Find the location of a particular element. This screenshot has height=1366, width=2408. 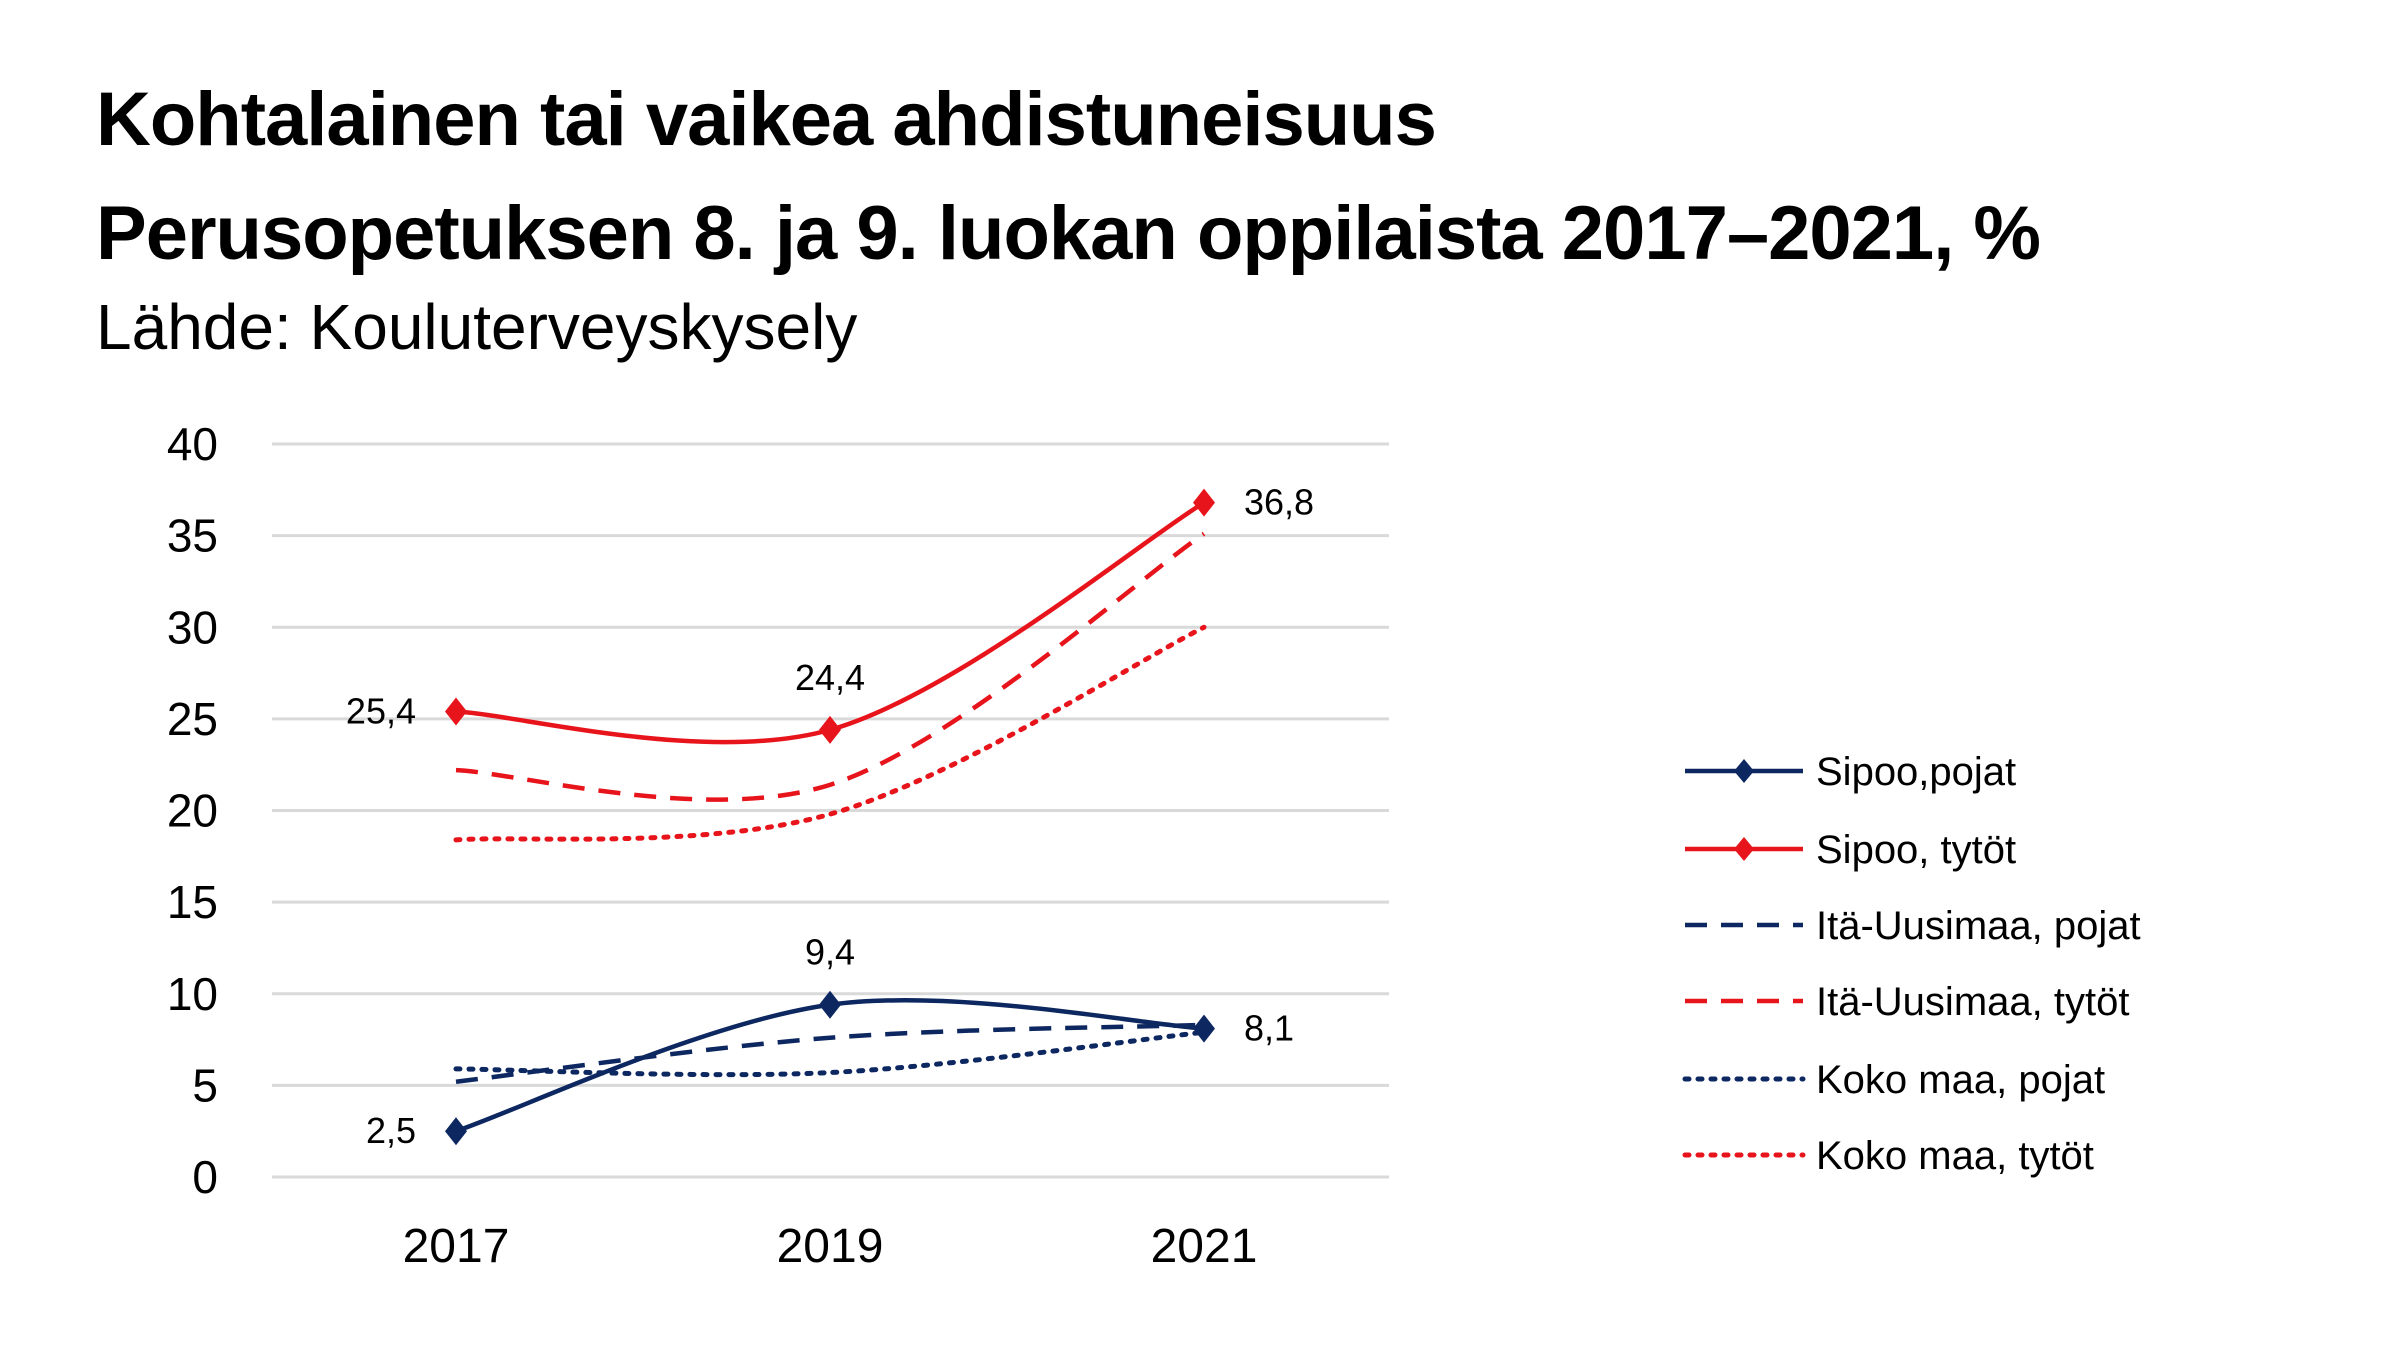

y-tick-label: 5 is located at coordinates (205, 1085).